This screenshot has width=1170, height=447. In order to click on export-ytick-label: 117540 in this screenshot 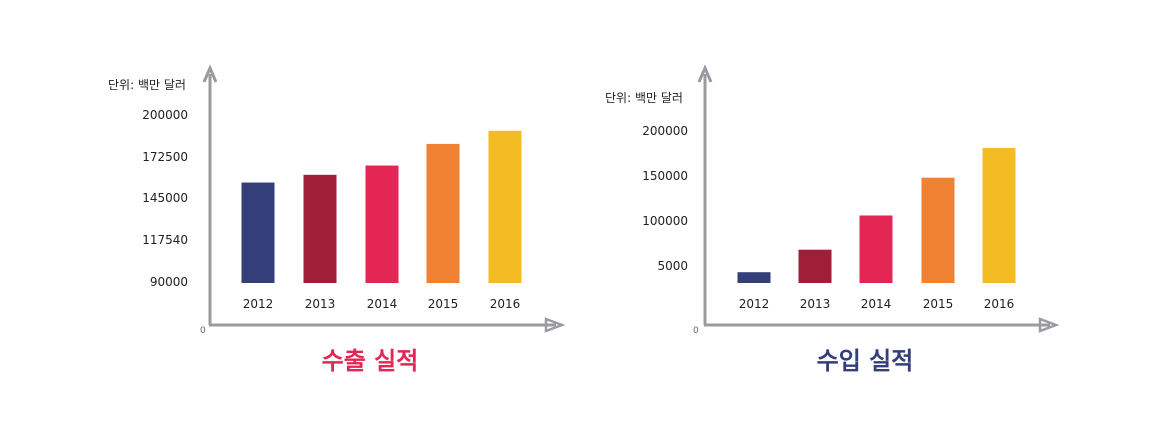, I will do `click(165, 240)`.